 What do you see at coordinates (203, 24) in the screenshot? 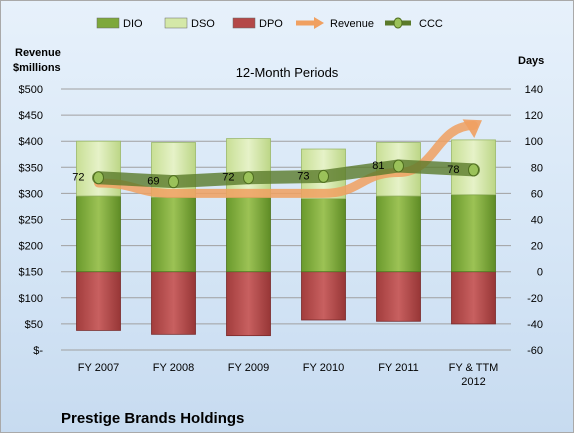
I see `legend-label-dso: DSO` at bounding box center [203, 24].